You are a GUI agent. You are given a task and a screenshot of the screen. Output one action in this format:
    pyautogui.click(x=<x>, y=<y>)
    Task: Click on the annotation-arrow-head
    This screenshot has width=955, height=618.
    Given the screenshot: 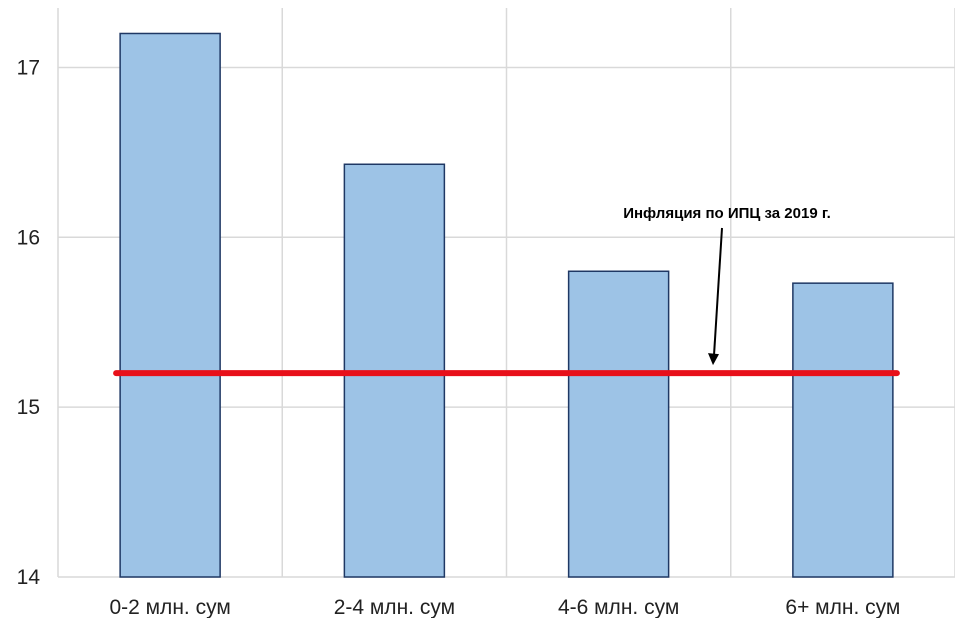 What is the action you would take?
    pyautogui.click(x=713, y=359)
    